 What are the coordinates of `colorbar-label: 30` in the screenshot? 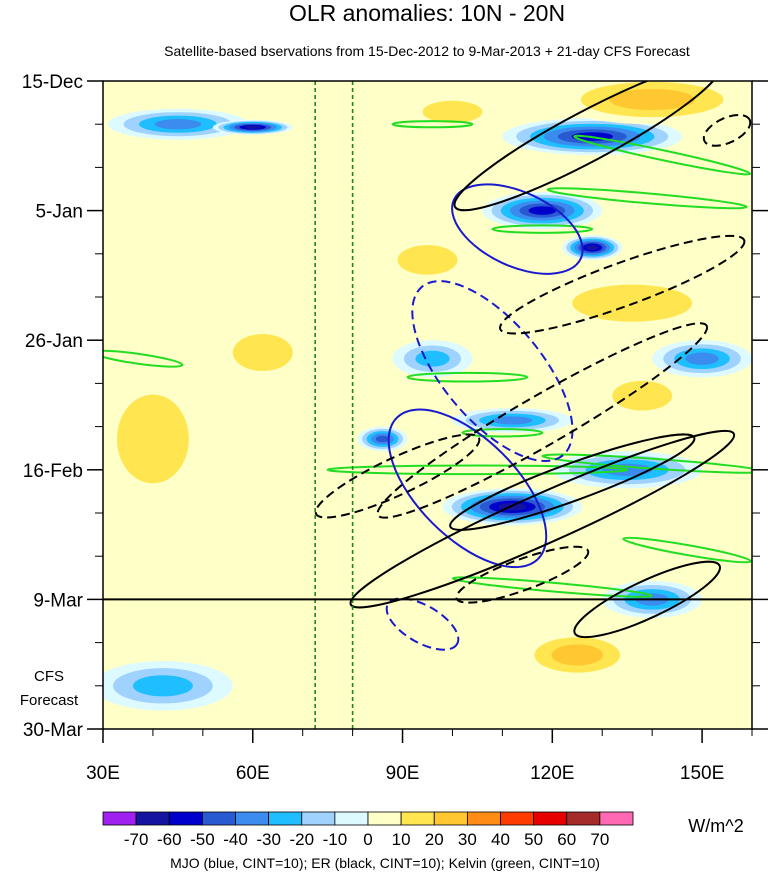 It's located at (467, 839).